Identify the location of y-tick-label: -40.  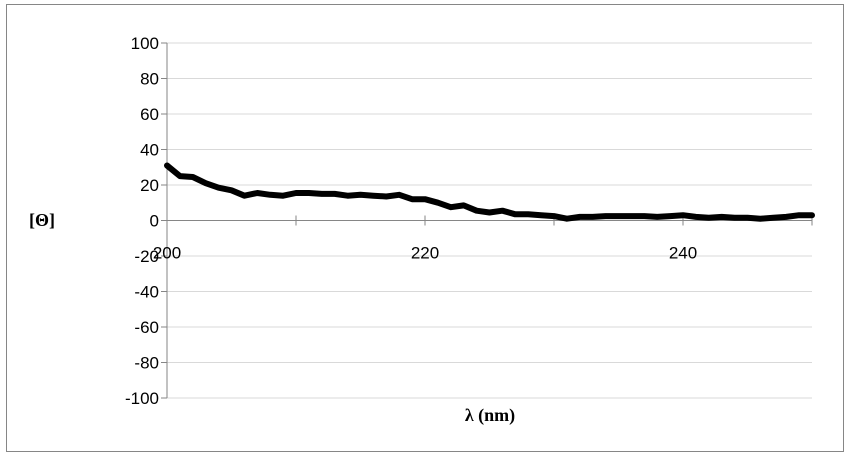
(146, 292).